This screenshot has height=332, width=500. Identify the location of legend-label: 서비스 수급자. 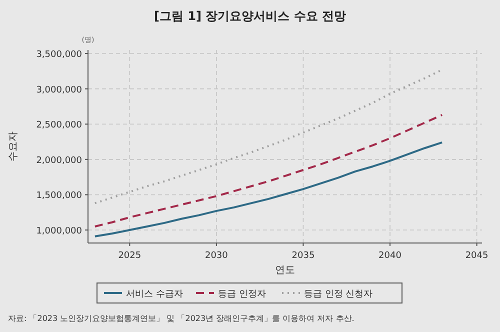
(154, 295).